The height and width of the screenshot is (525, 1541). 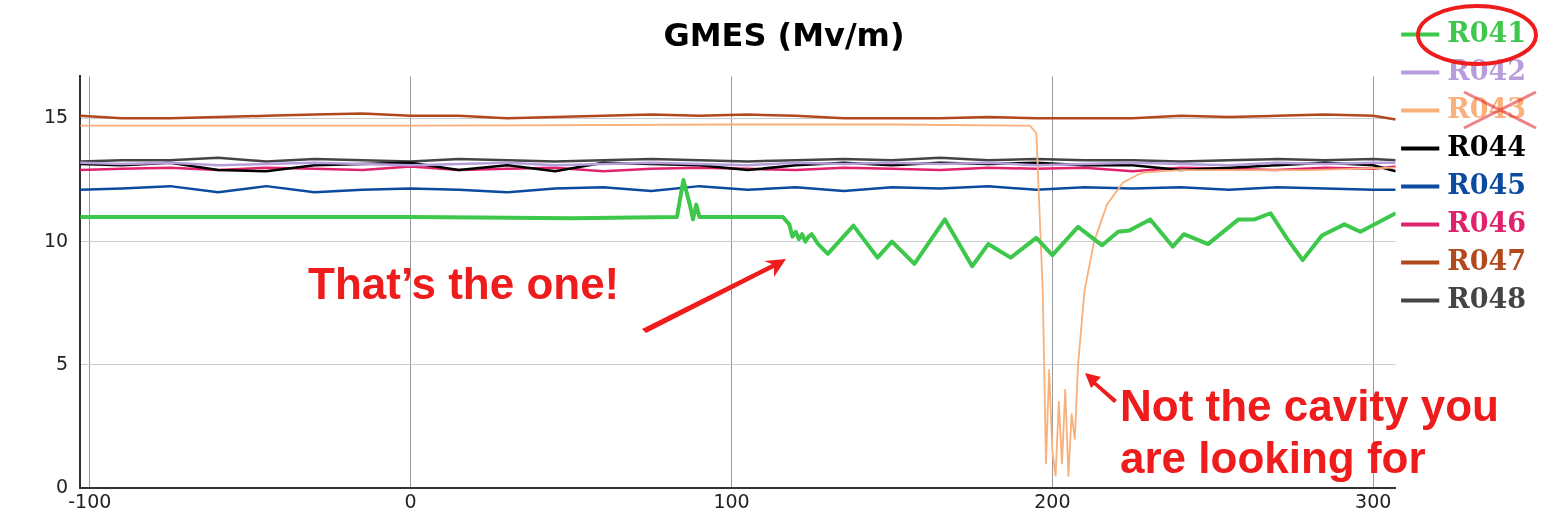 What do you see at coordinates (1487, 32) in the screenshot?
I see `legend-label: R041` at bounding box center [1487, 32].